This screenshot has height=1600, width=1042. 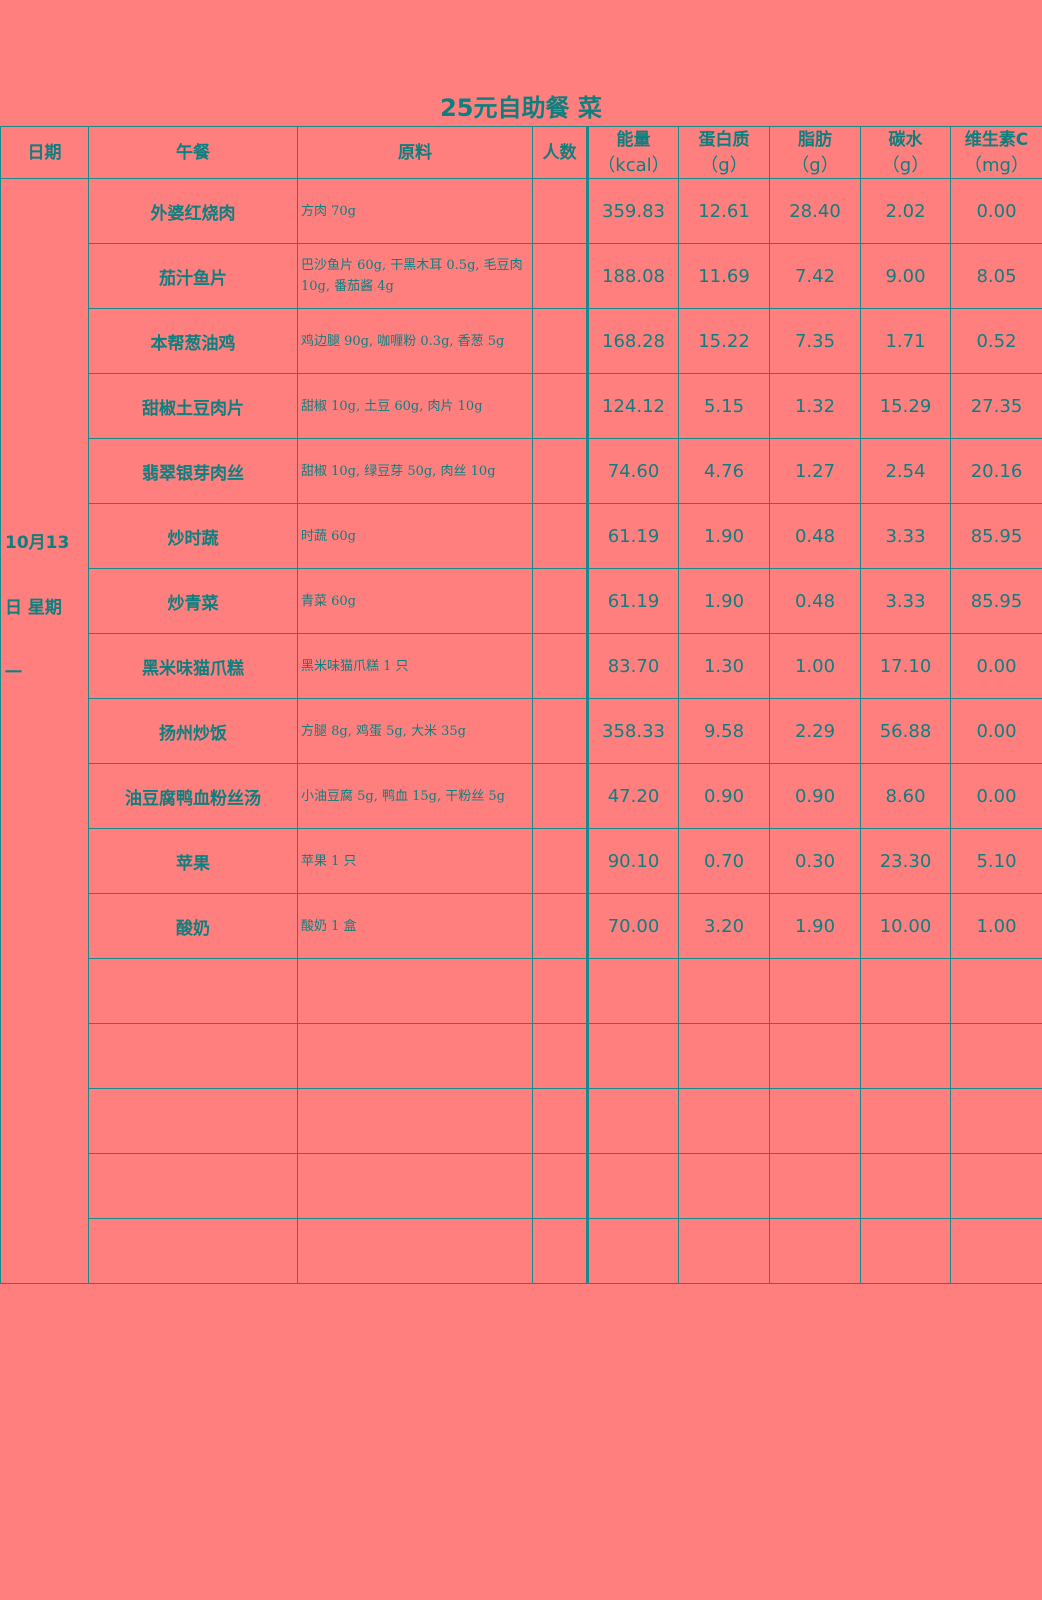 I want to click on vitc-cell: 8.05, so click(x=996, y=276).